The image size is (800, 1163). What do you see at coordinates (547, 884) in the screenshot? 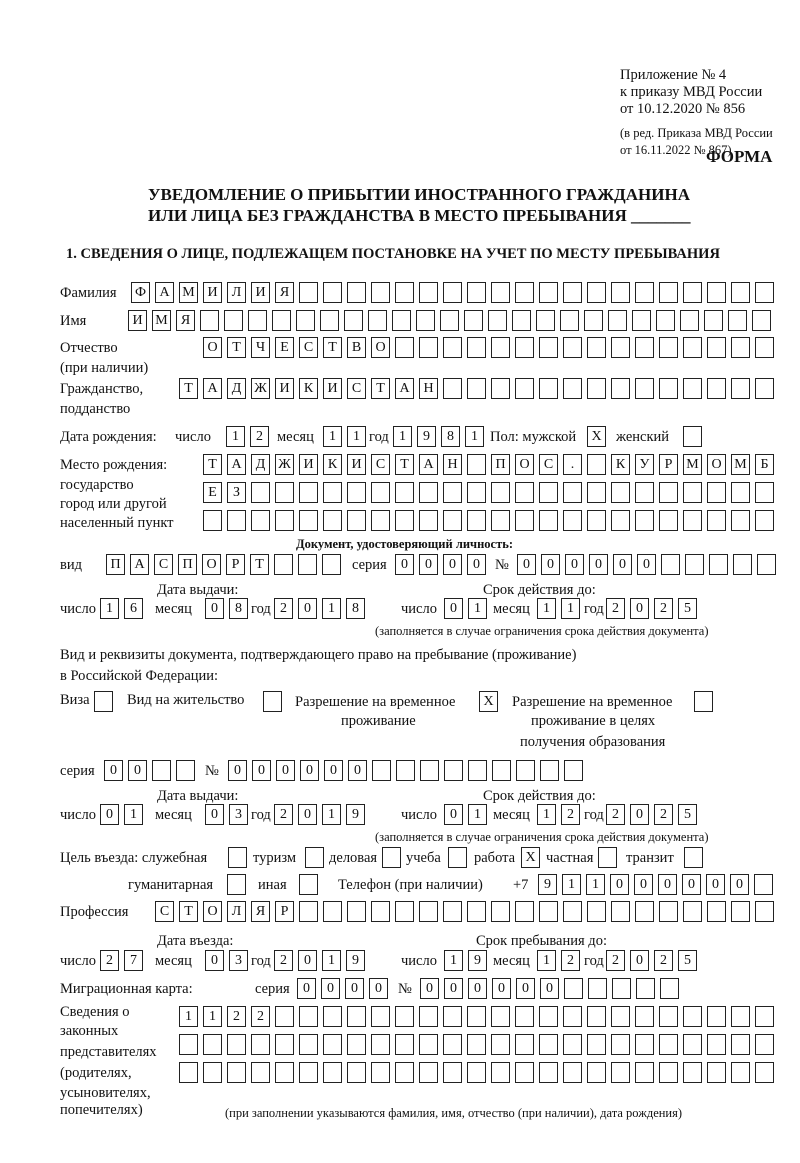
I see `char-cell: 9` at bounding box center [547, 884].